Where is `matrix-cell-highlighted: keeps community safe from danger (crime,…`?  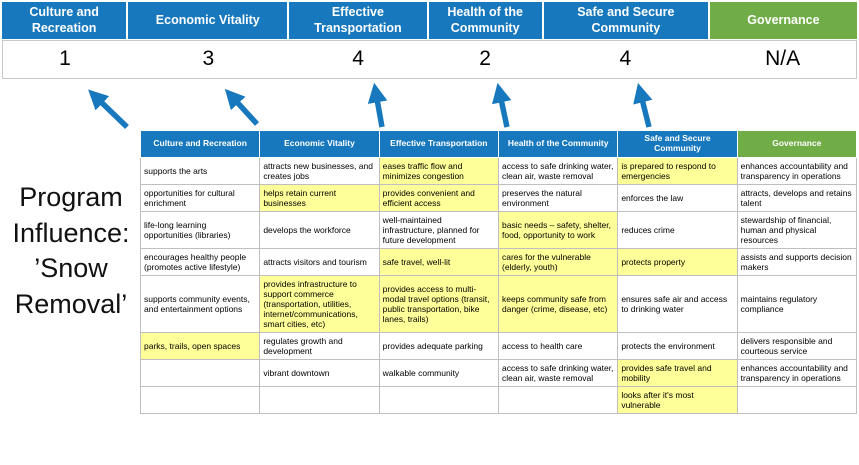 matrix-cell-highlighted: keeps community safe from danger (crime,… is located at coordinates (558, 303).